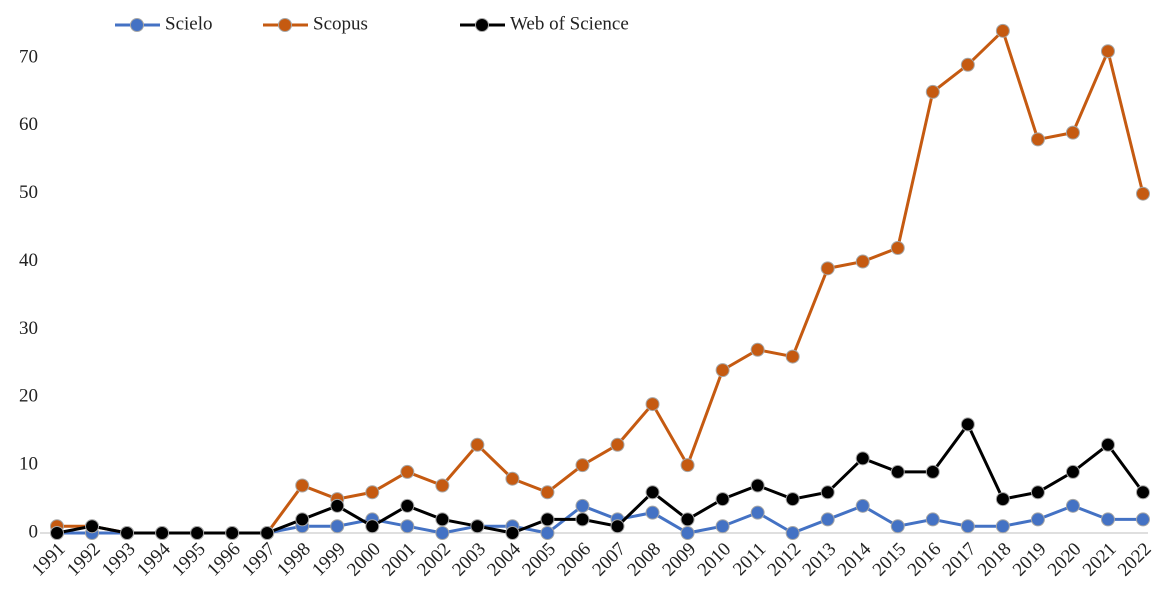 The image size is (1153, 597). Describe the element at coordinates (364, 560) in the screenshot. I see `x-tick-label: 2000` at that location.